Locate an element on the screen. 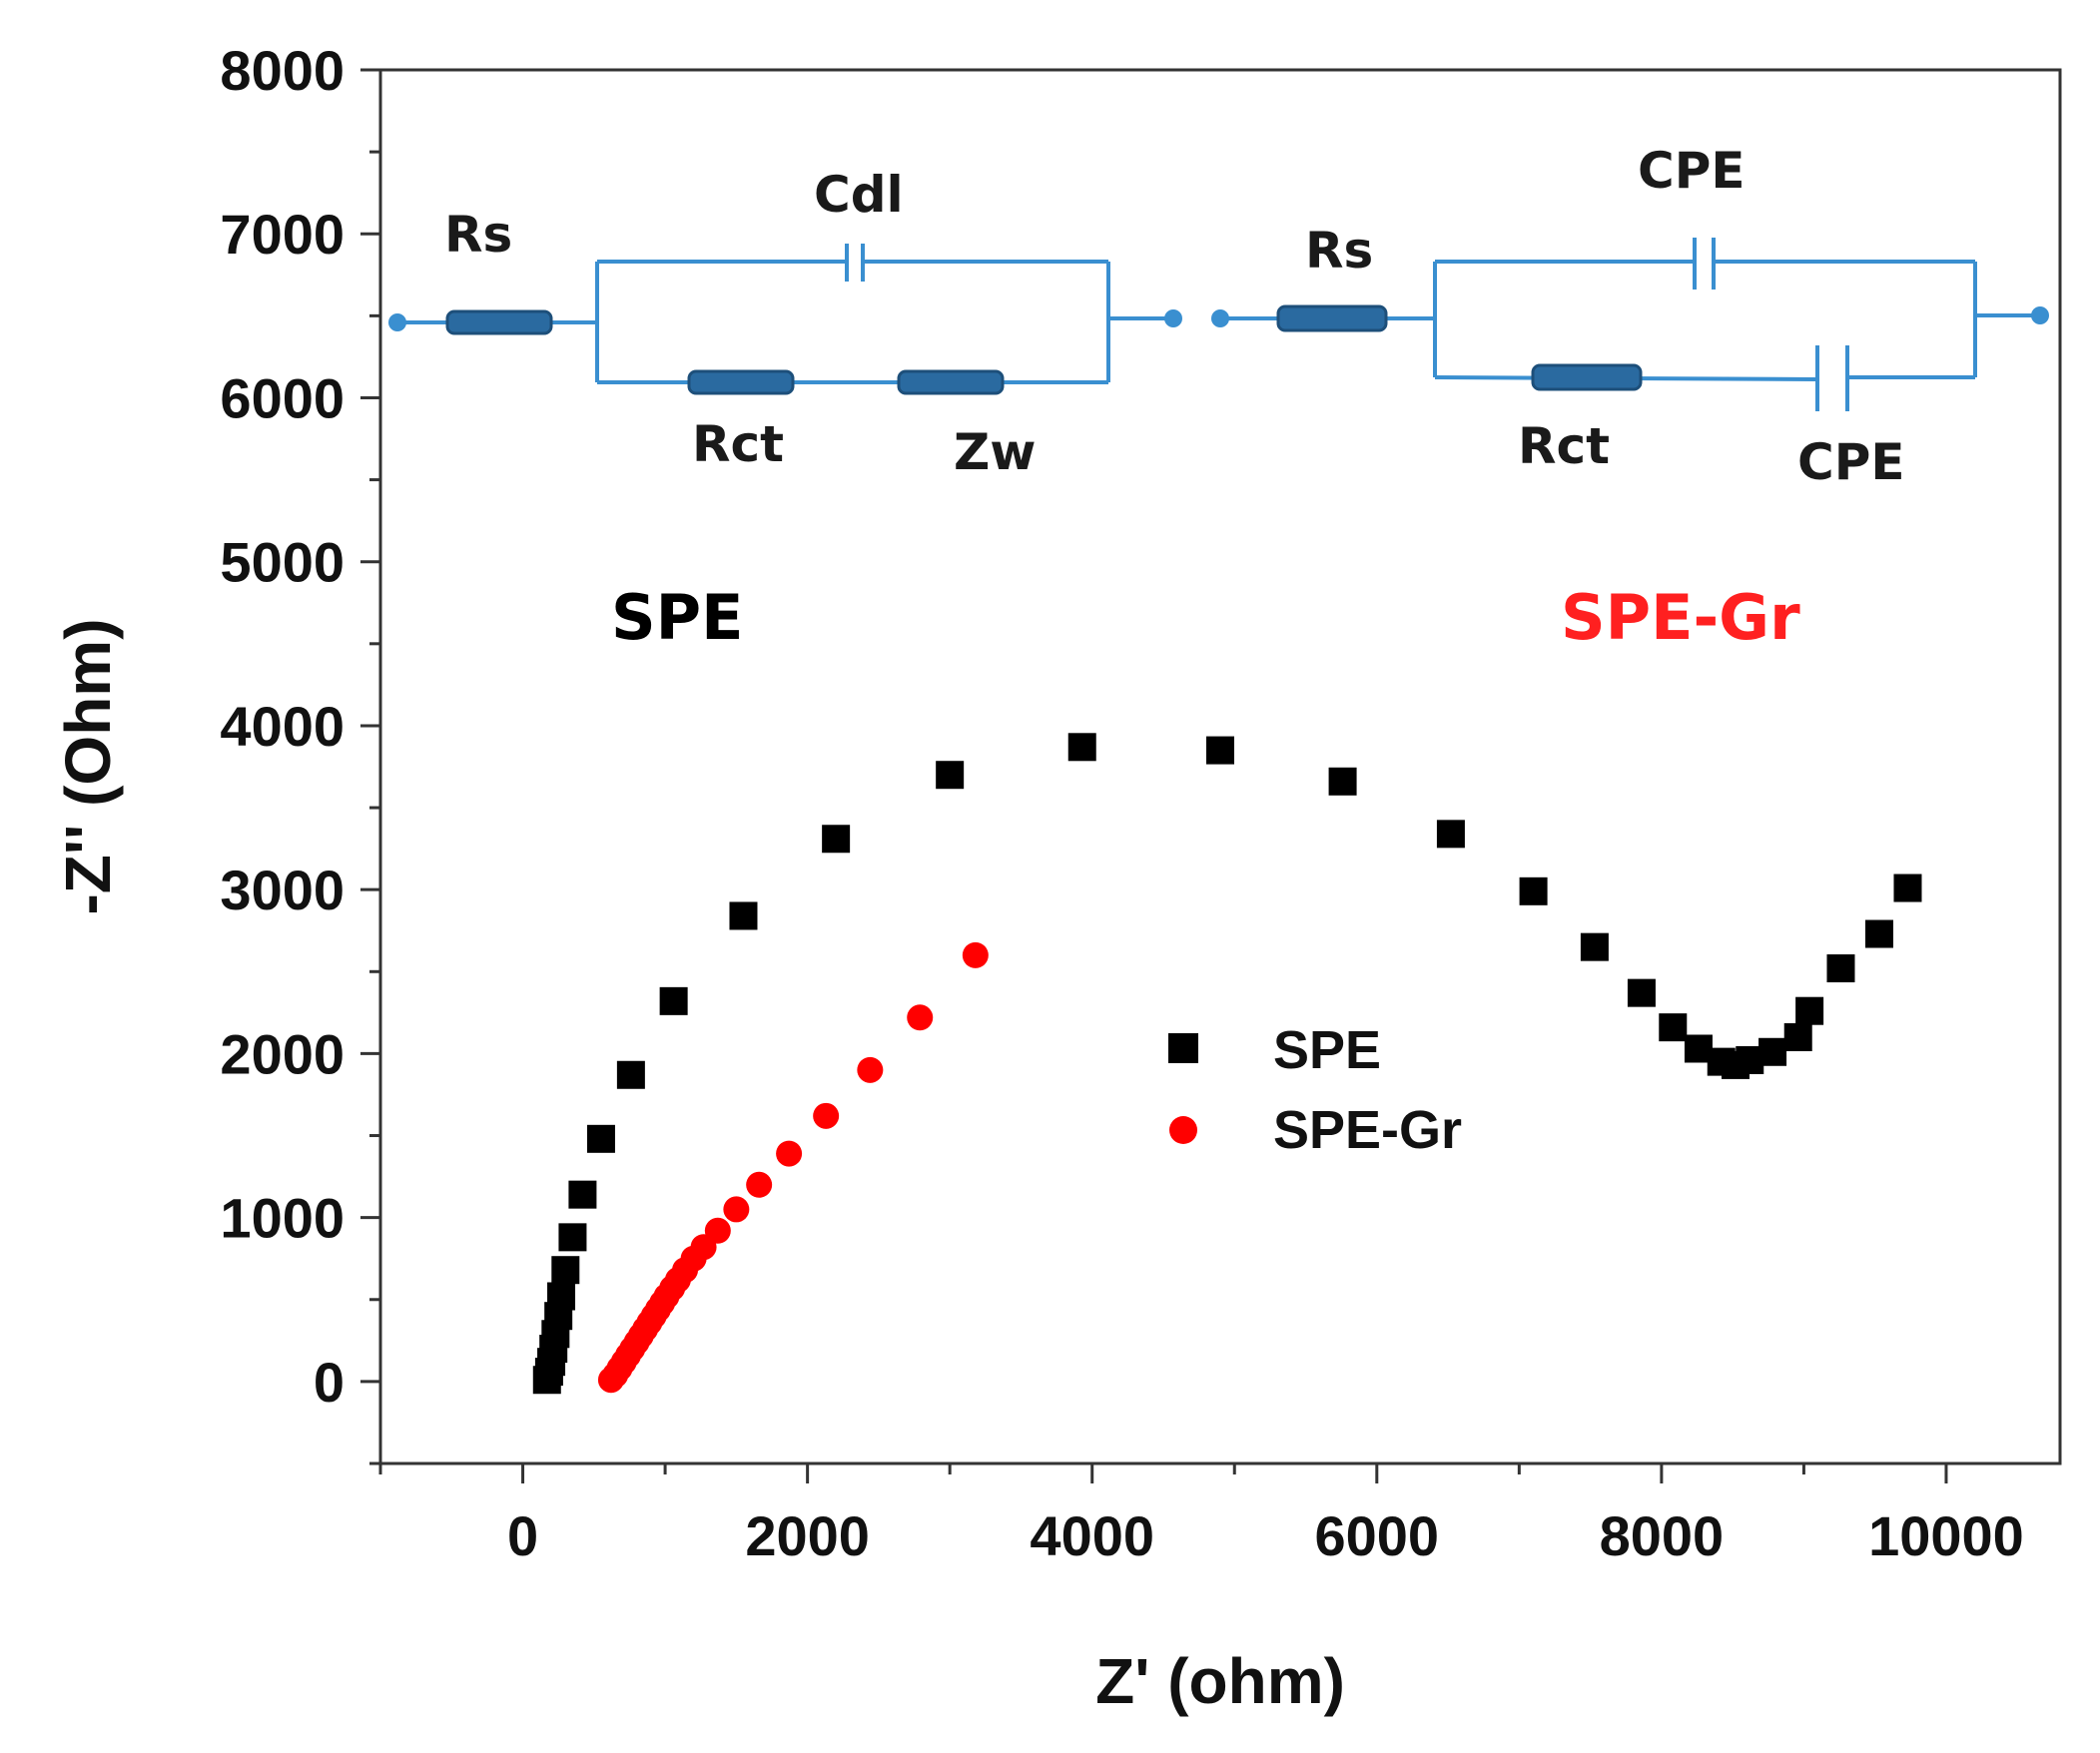  circuit-left-terminal-out is located at coordinates (1173, 318).